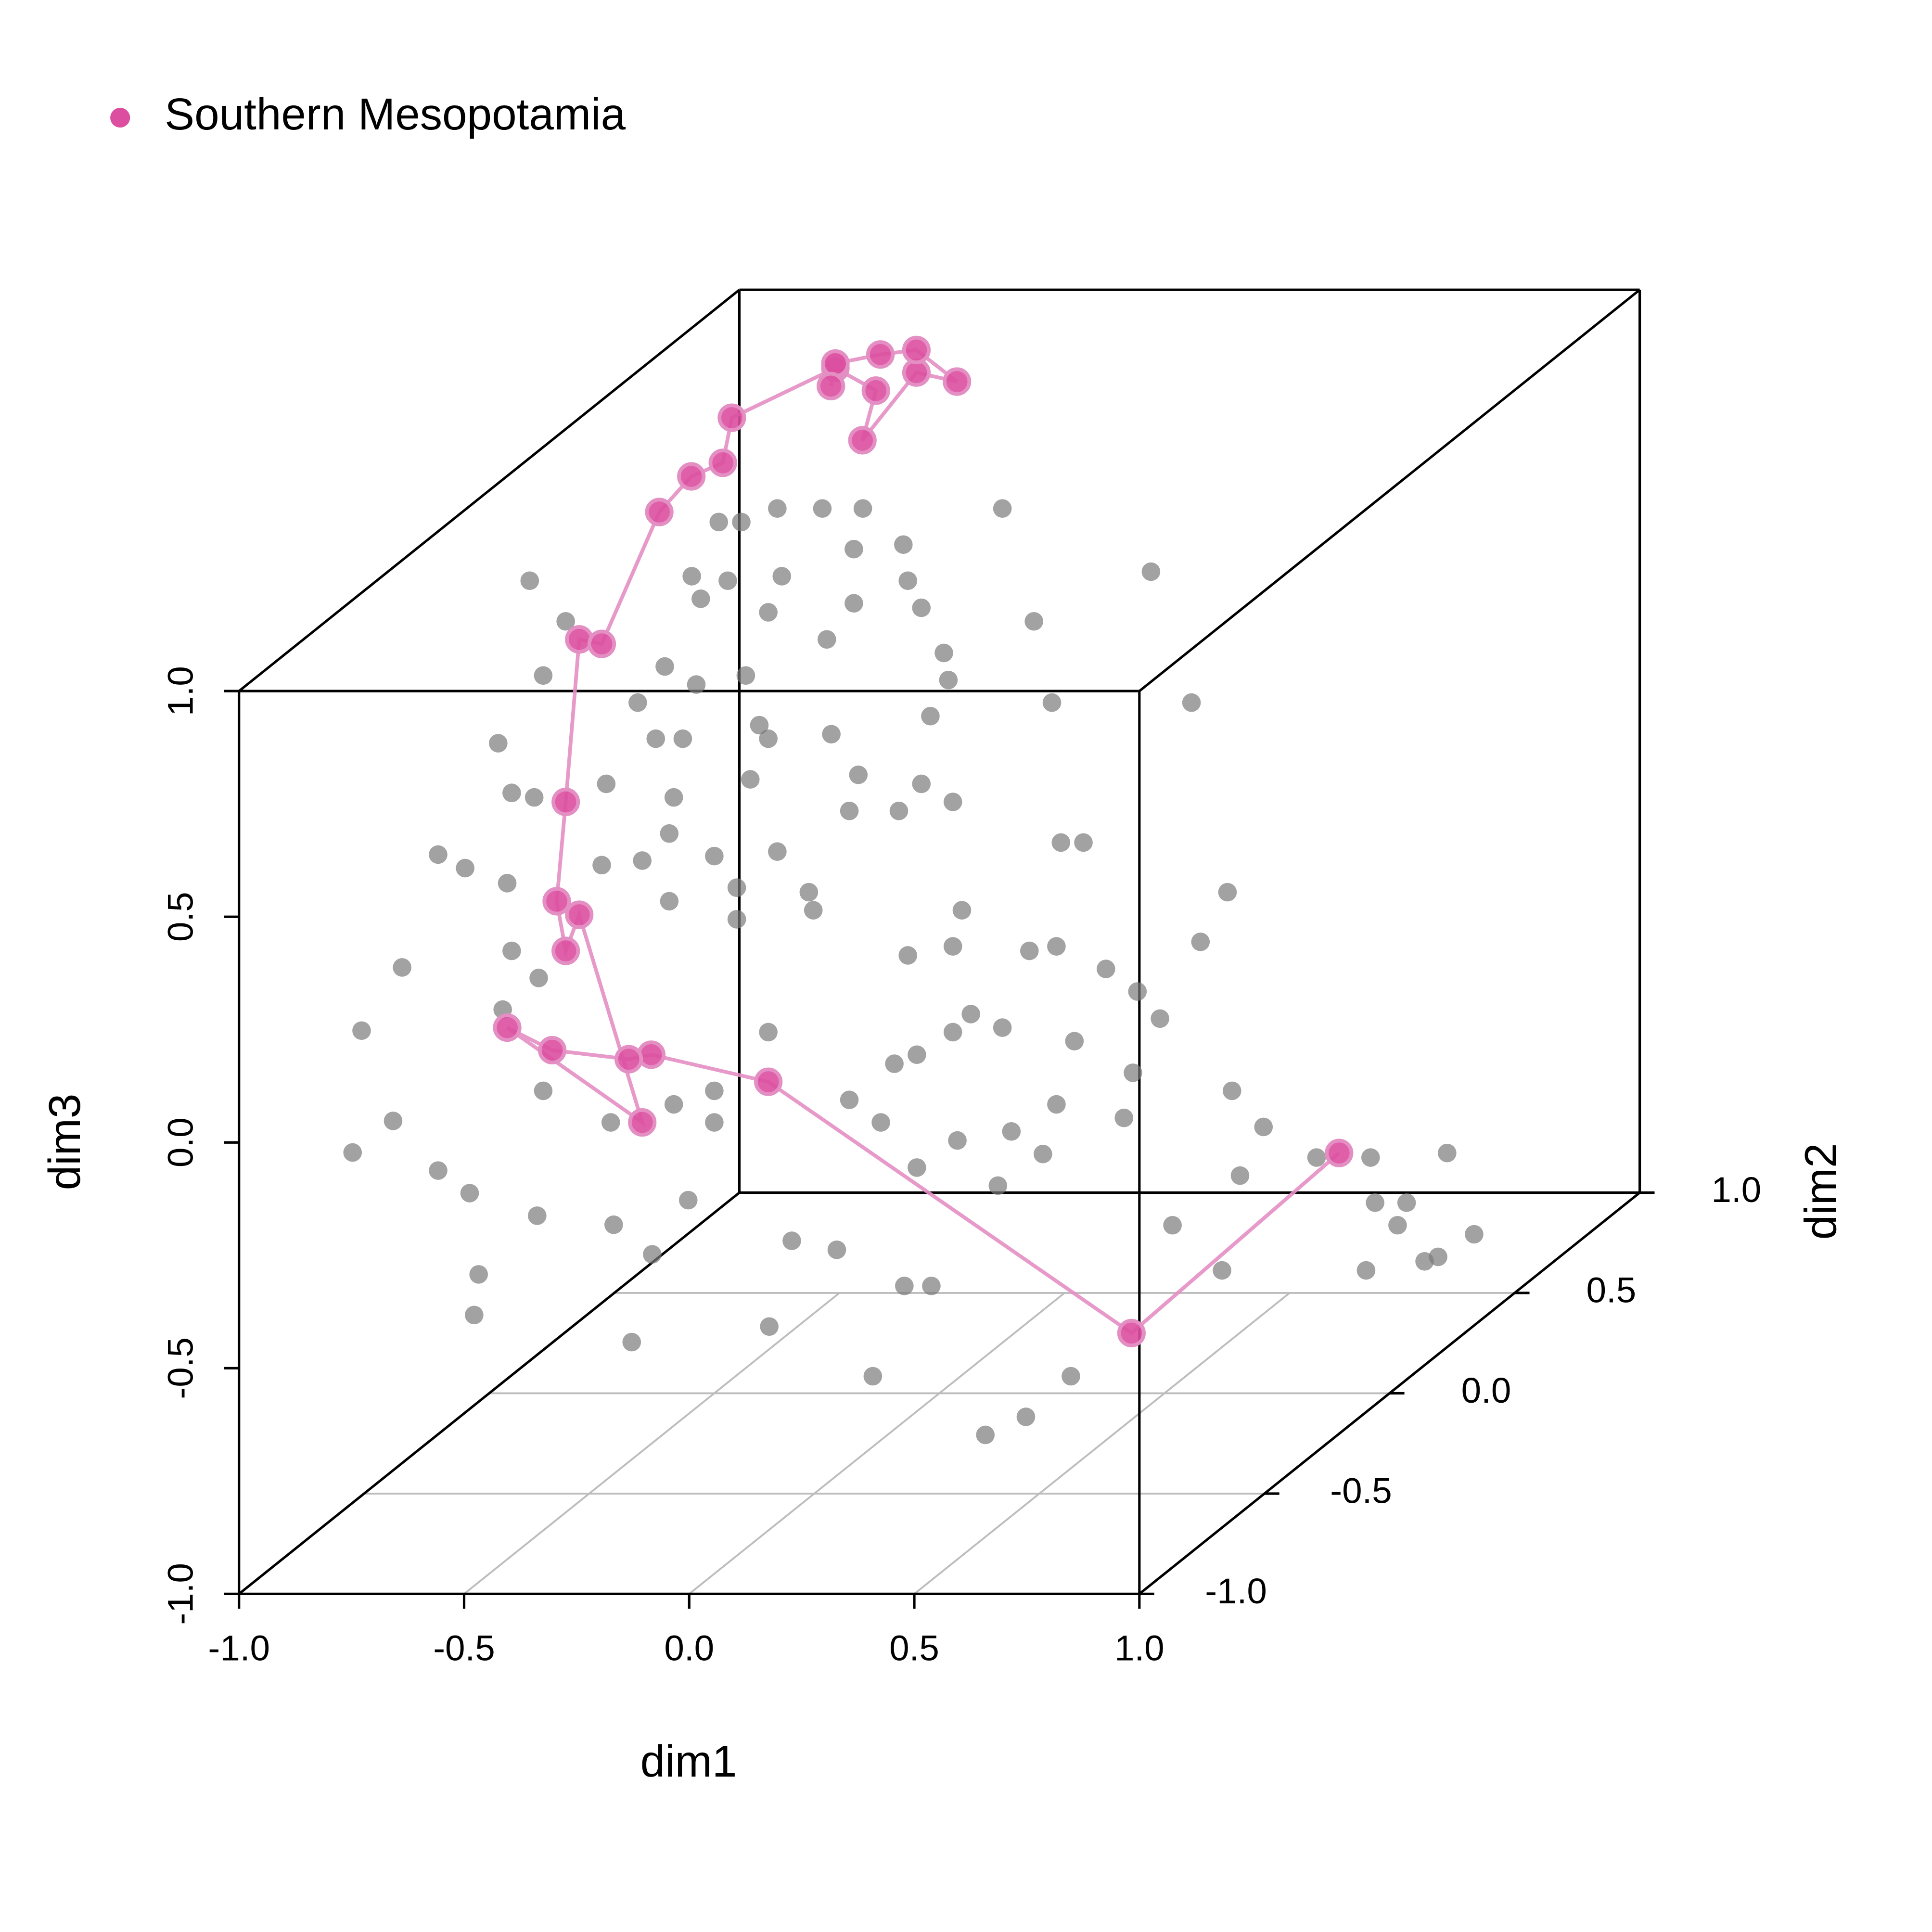 This screenshot has width=1932, height=1932. Describe the element at coordinates (688, 1761) in the screenshot. I see `x-axis-label: dim1` at that location.